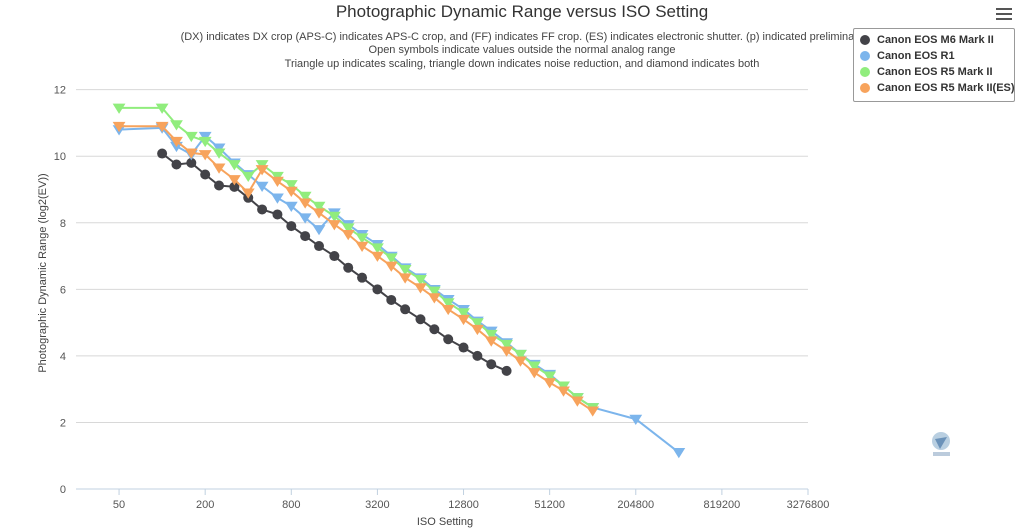 The width and height of the screenshot is (1024, 529). Describe the element at coordinates (937, 90) in the screenshot. I see `legend-item-r5-mark-ii-es: Canon EOS R5 Mark II(ES)` at that location.